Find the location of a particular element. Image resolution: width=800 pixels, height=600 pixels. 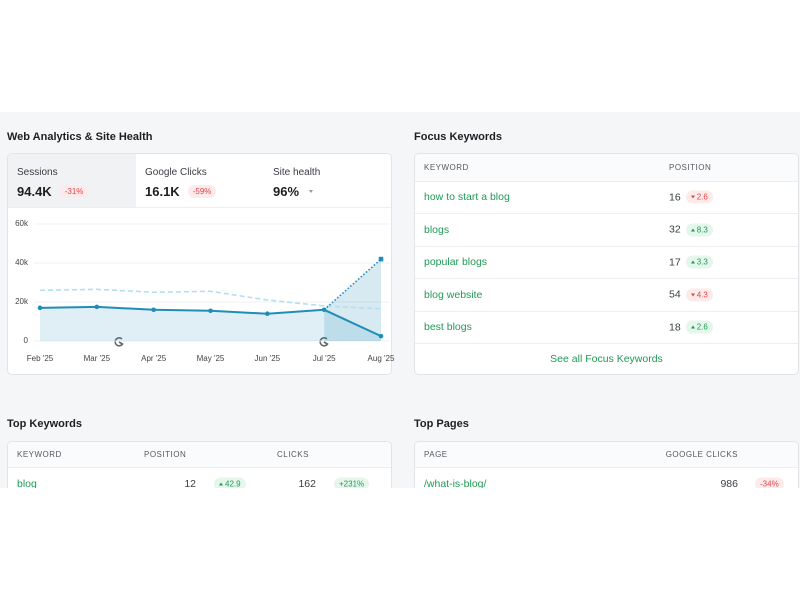

keyword-link: blog is located at coordinates (27, 483).